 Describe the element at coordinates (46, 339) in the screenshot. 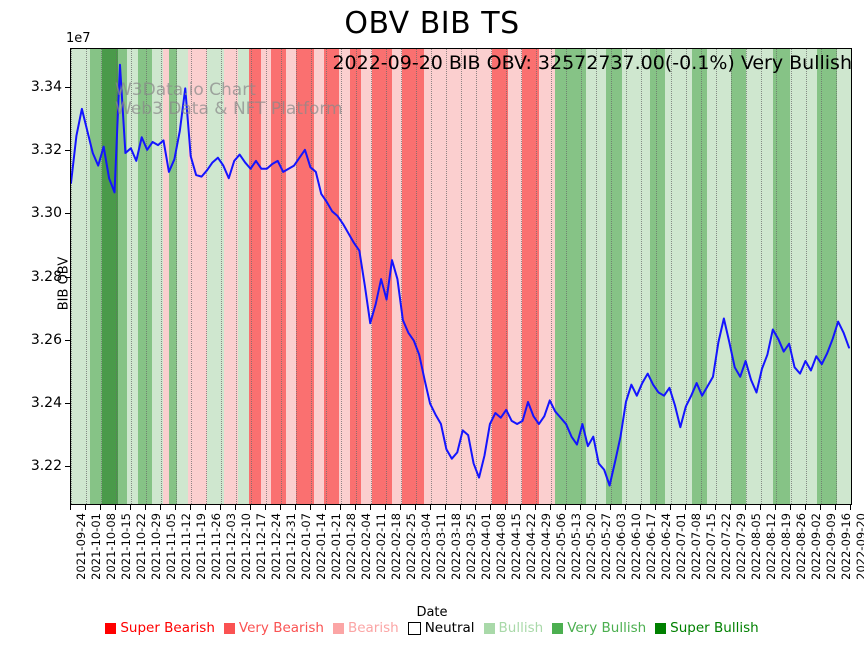

I see `y-tick-label: 3.26` at that location.